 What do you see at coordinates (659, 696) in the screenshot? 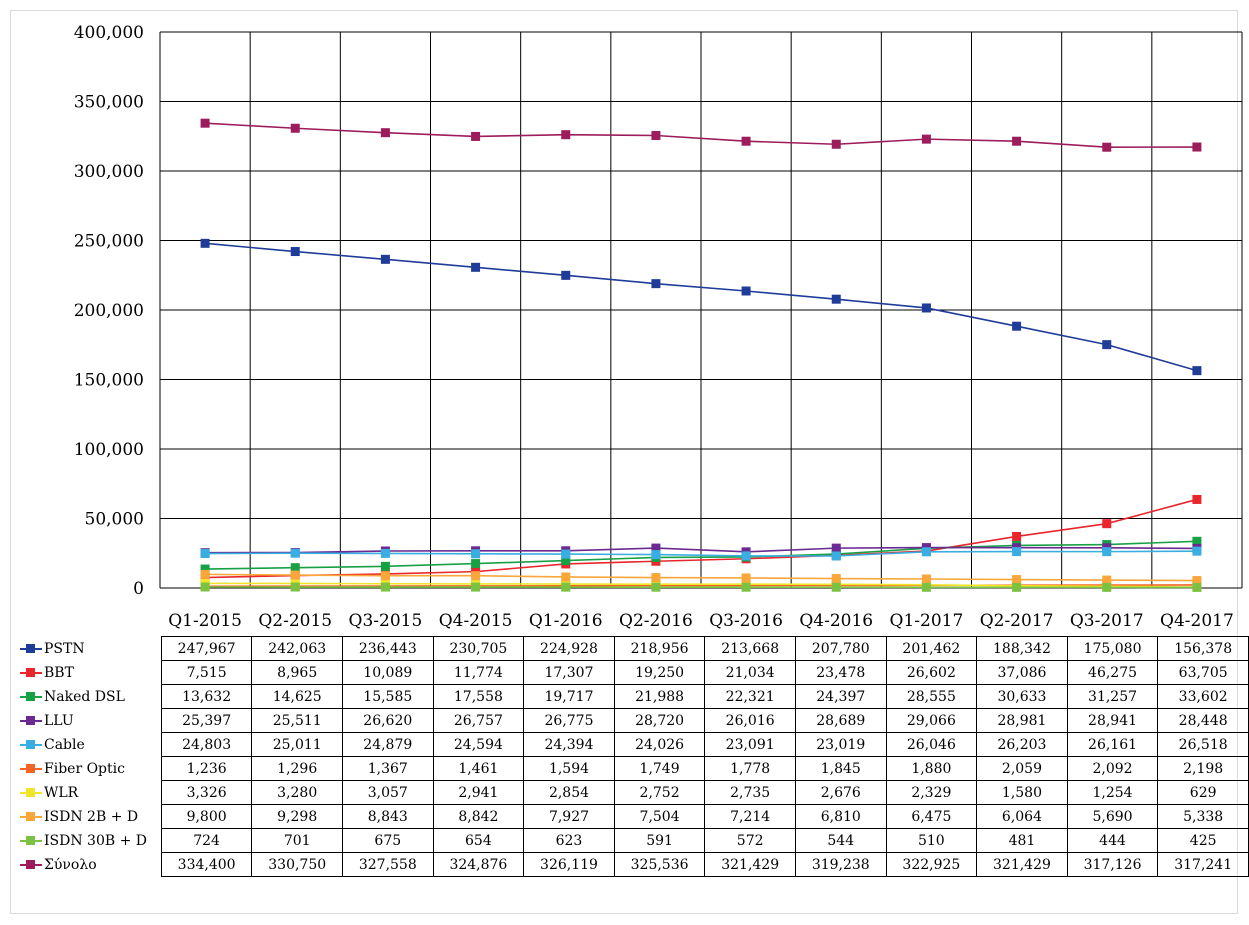
I see `data-label: 21,988` at bounding box center [659, 696].